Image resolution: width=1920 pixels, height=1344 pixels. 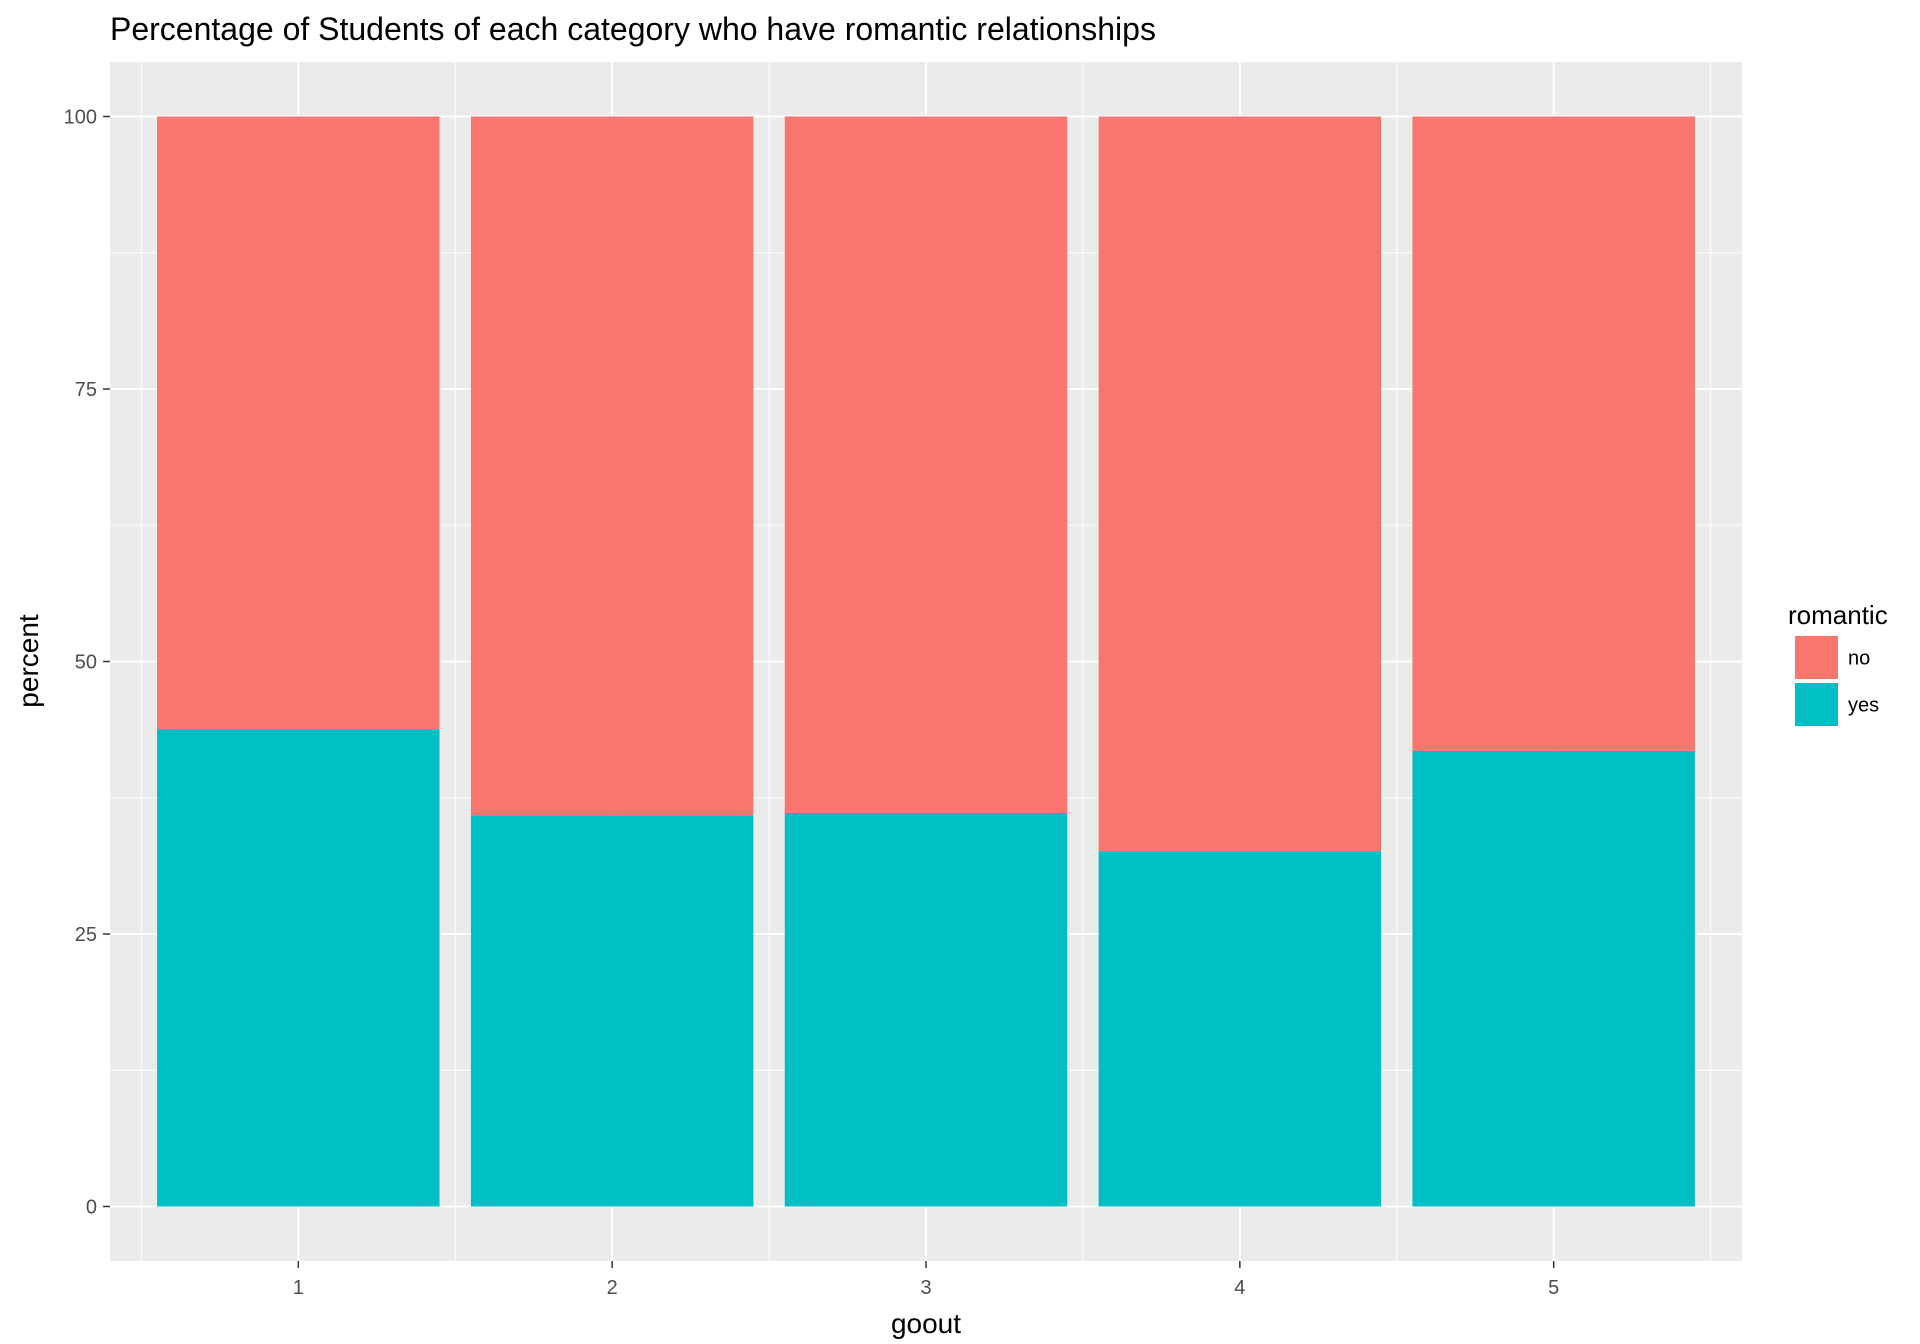 I want to click on x-tick-label: 5, so click(x=1553, y=1288).